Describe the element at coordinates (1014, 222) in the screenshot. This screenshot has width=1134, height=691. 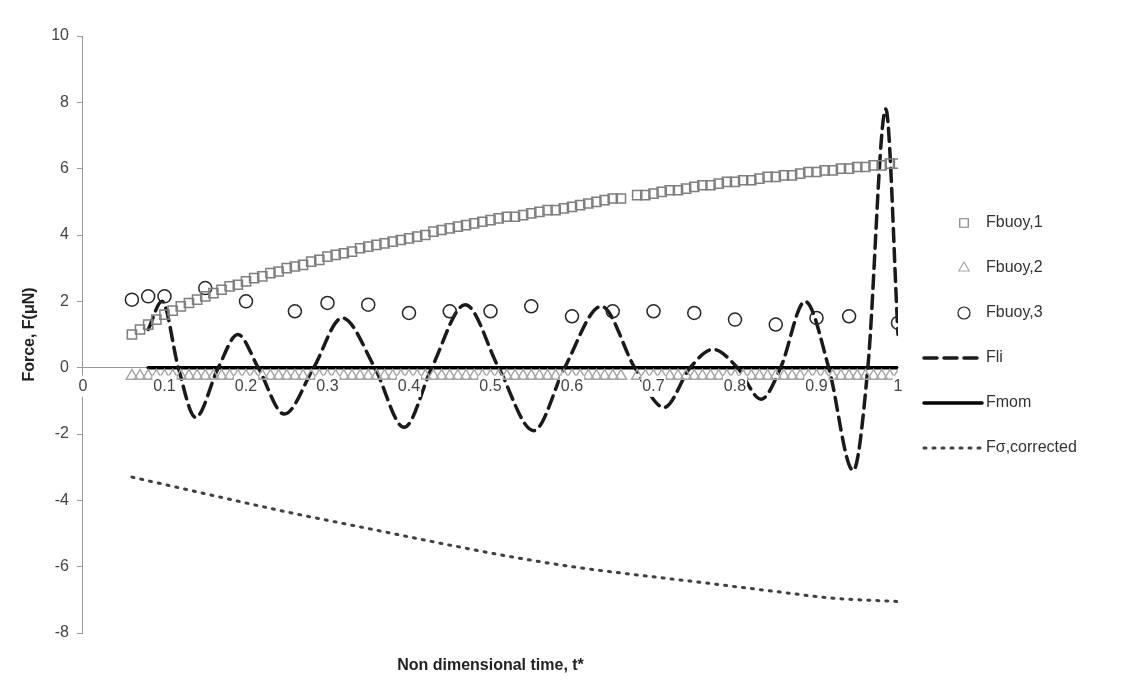
I see `legend-label: Fbuoy,1` at that location.